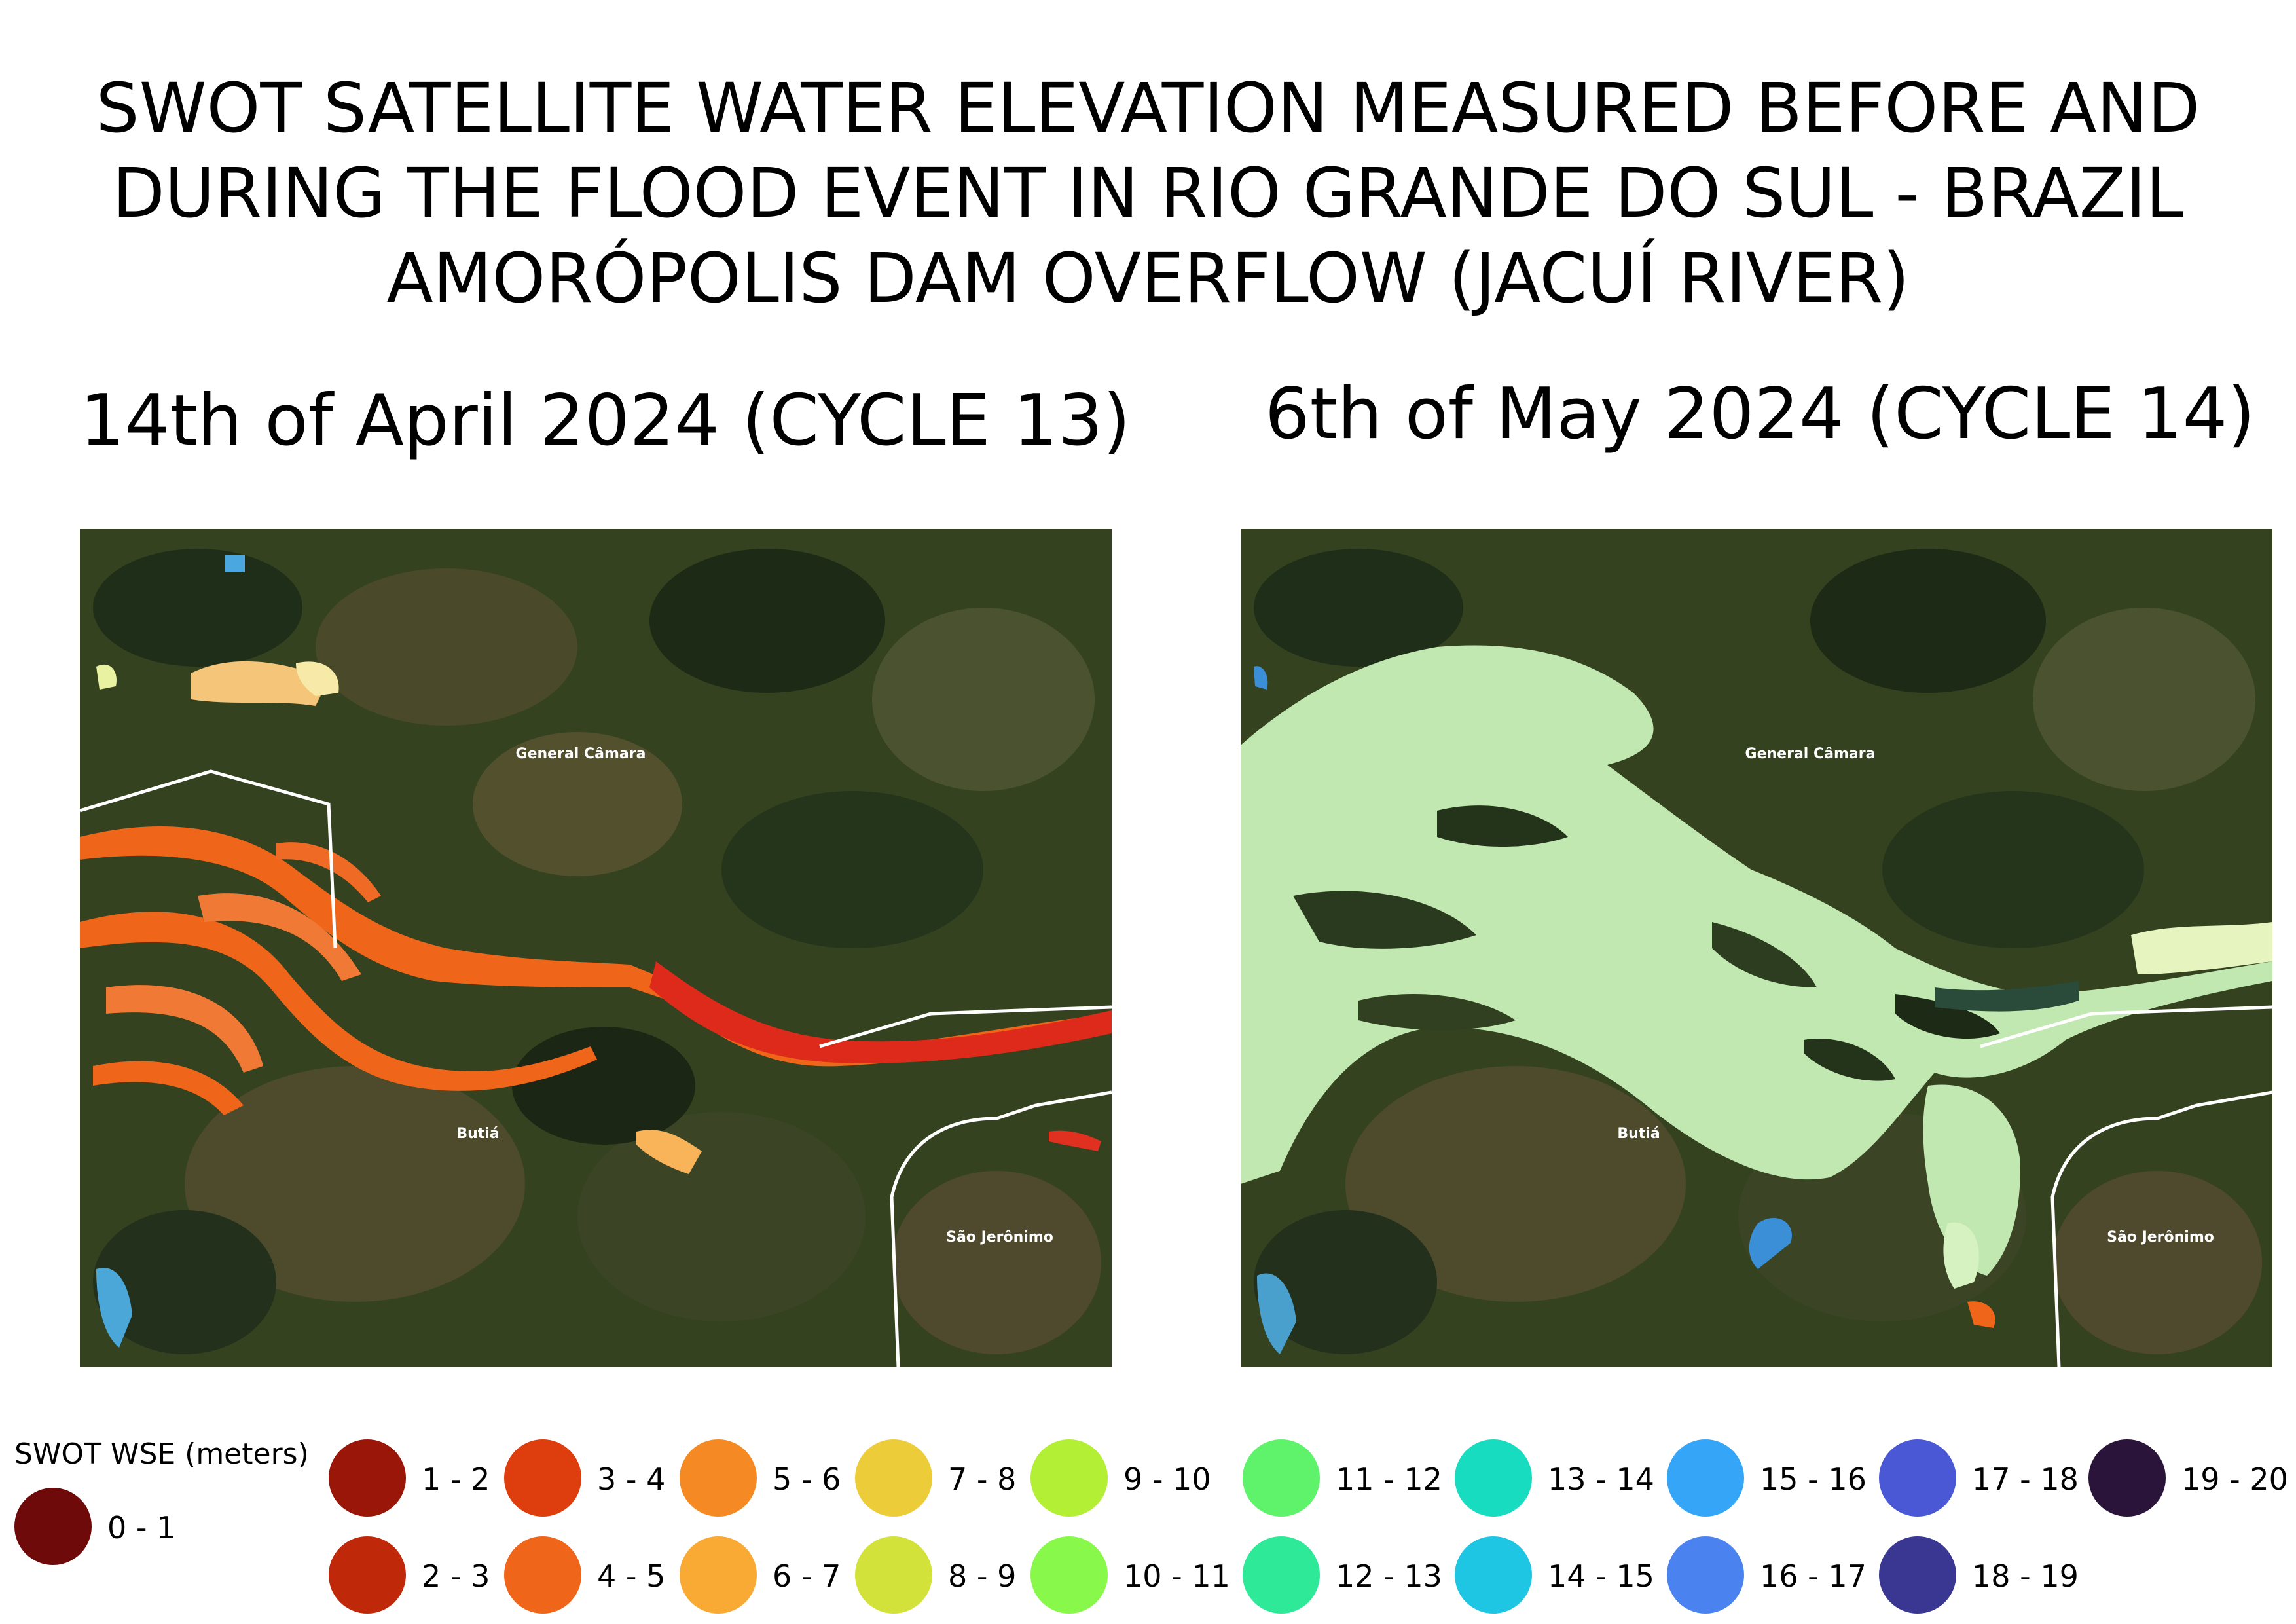 The height and width of the screenshot is (1624, 2296). I want to click on municipal-boundaries, so click(2126, 1186).